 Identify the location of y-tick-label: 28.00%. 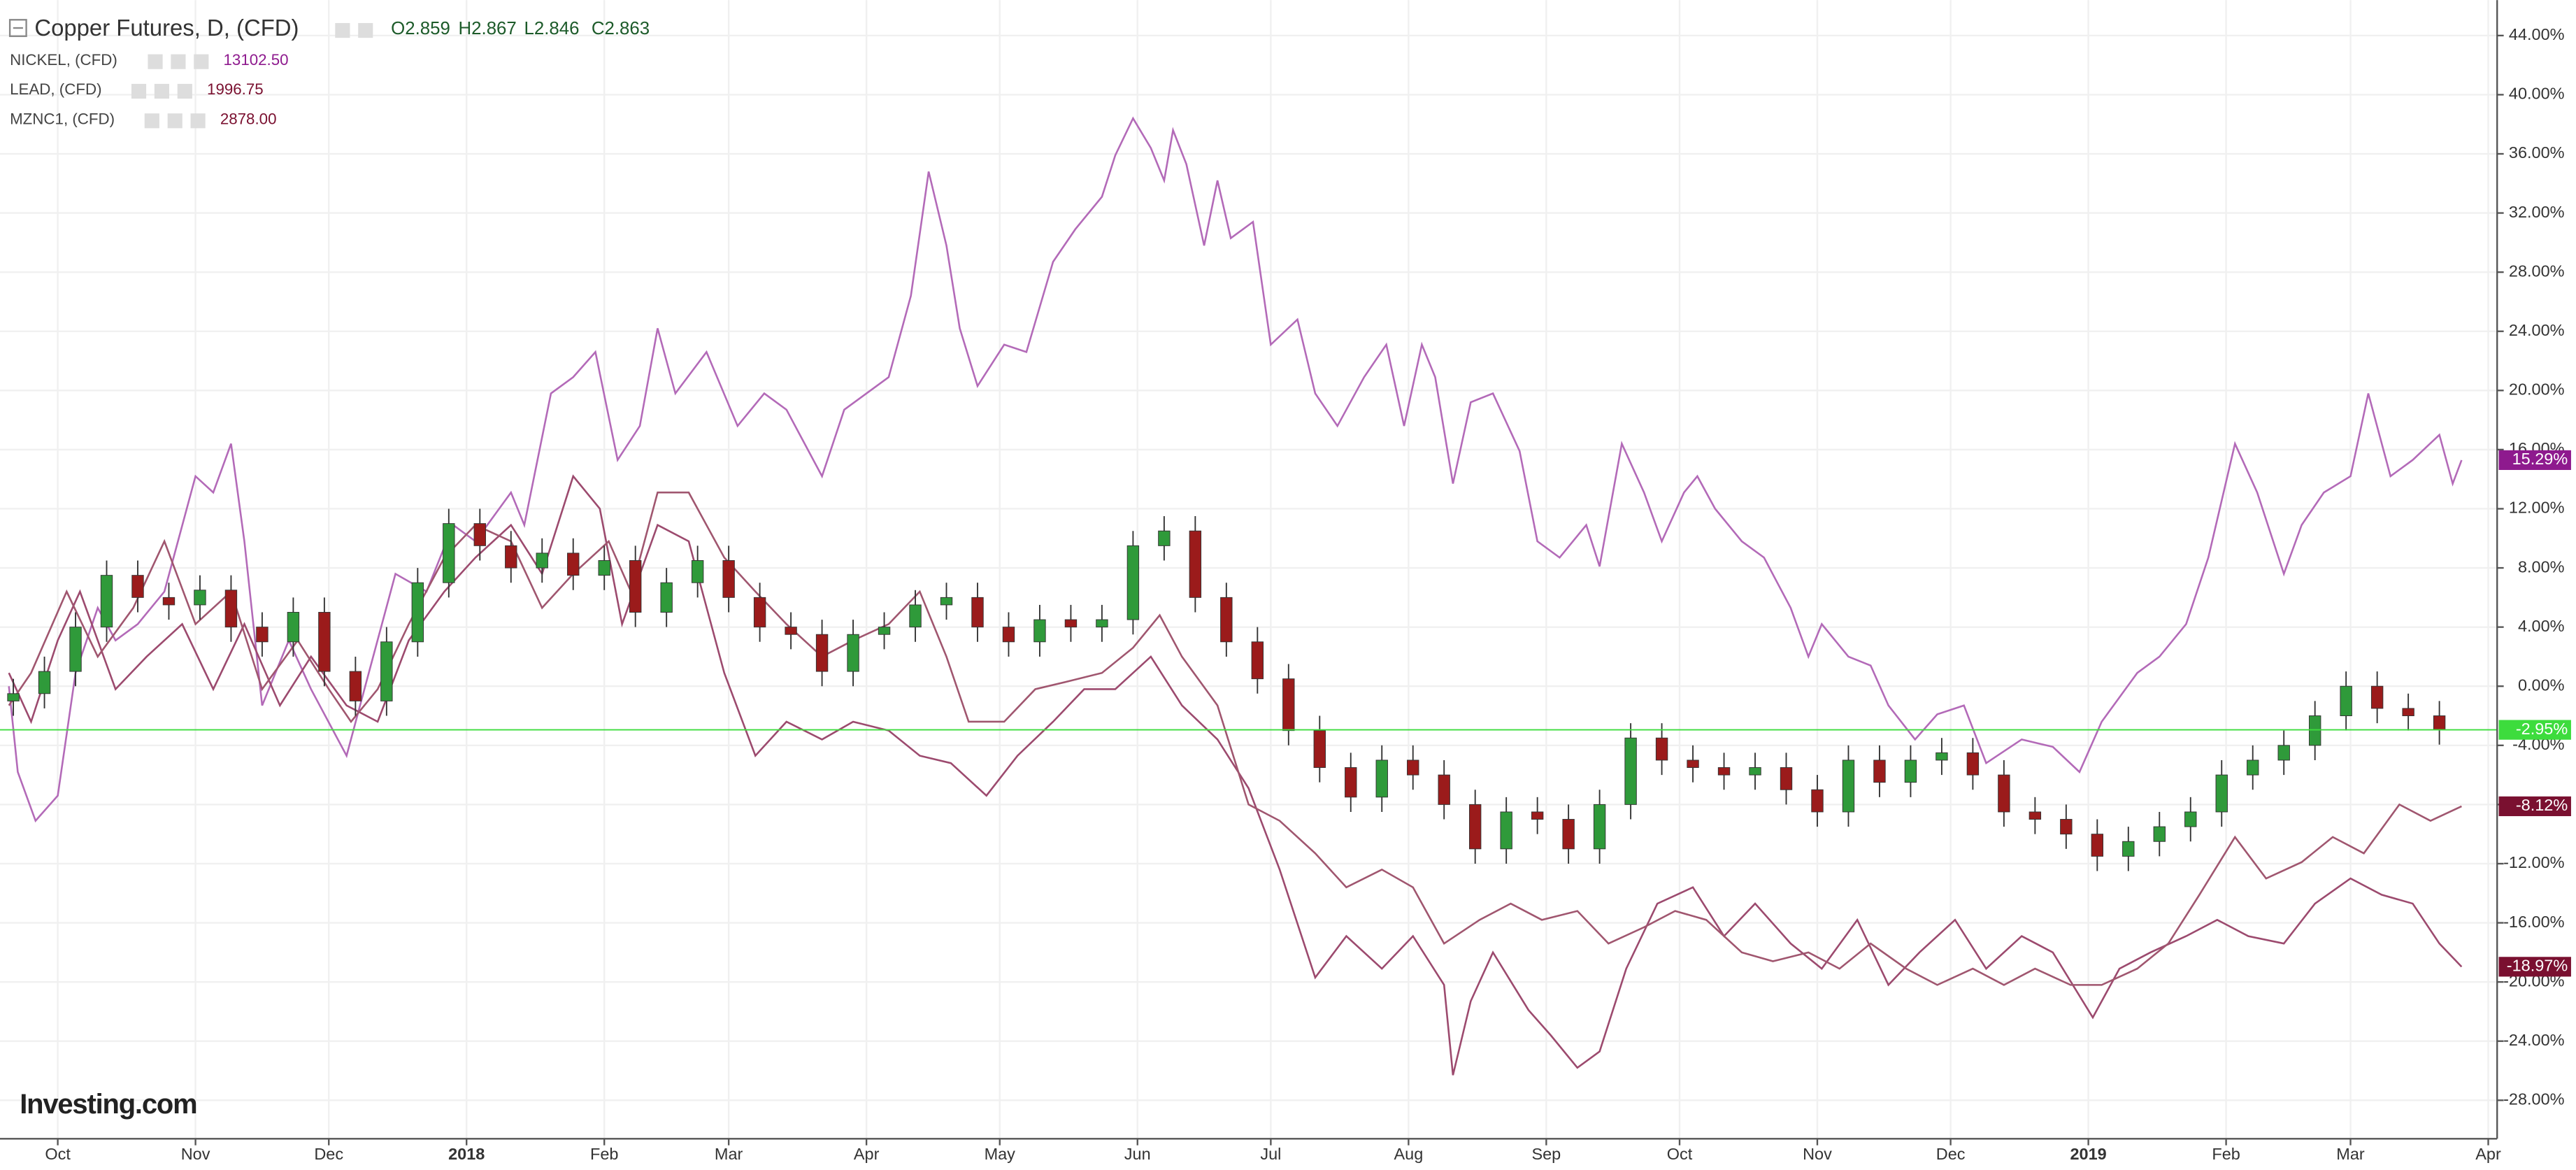
(2537, 271).